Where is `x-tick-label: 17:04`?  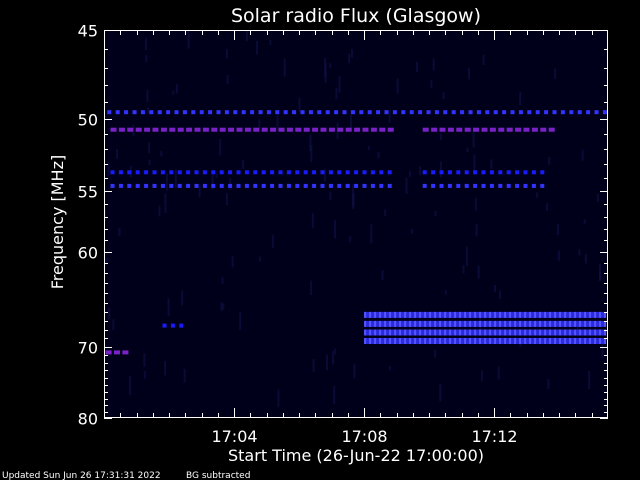 x-tick-label: 17:04 is located at coordinates (234, 436).